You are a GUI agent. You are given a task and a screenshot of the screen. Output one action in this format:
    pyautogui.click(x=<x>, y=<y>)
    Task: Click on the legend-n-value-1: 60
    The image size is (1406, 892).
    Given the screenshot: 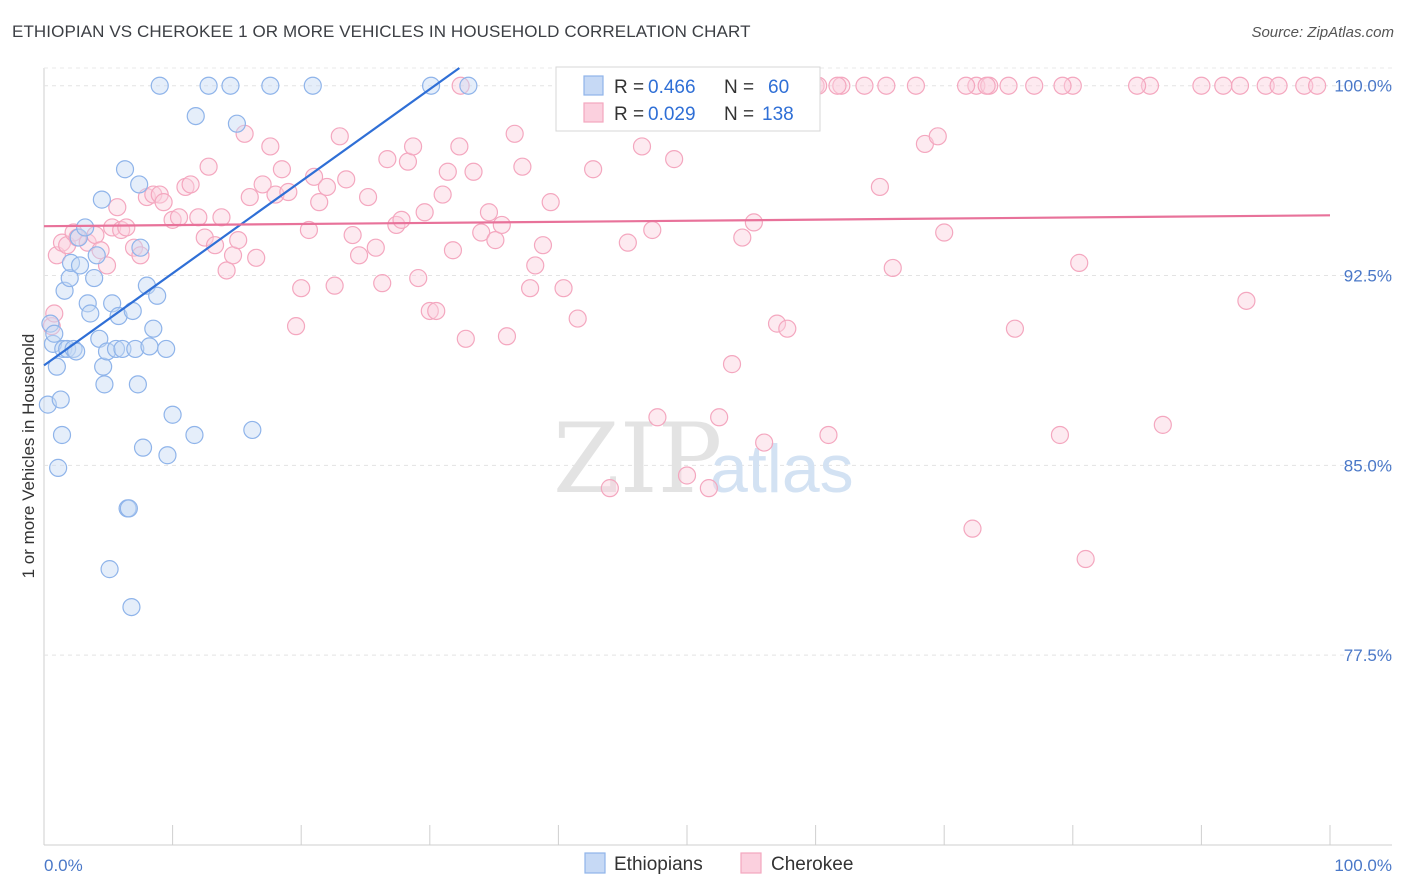 What is the action you would take?
    pyautogui.click(x=778, y=87)
    